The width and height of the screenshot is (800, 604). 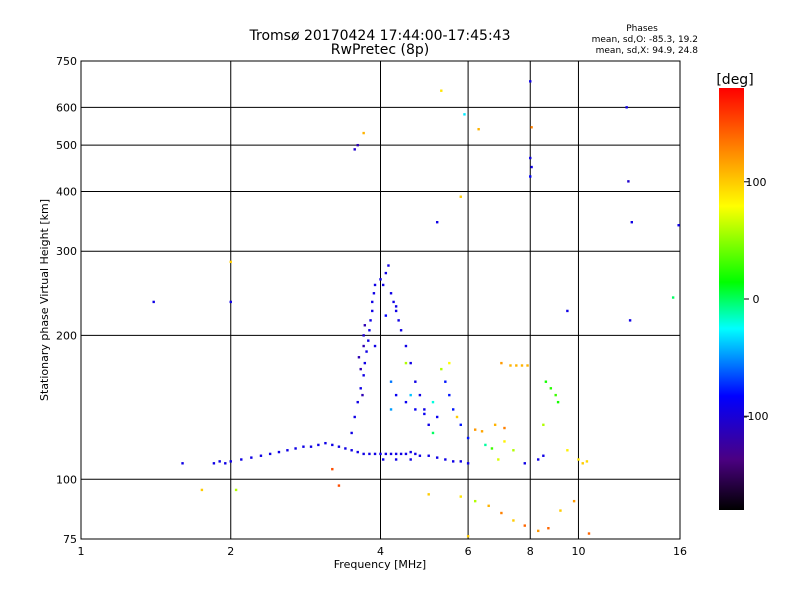 I want to click on y-tick-label: 400, so click(x=66, y=191).